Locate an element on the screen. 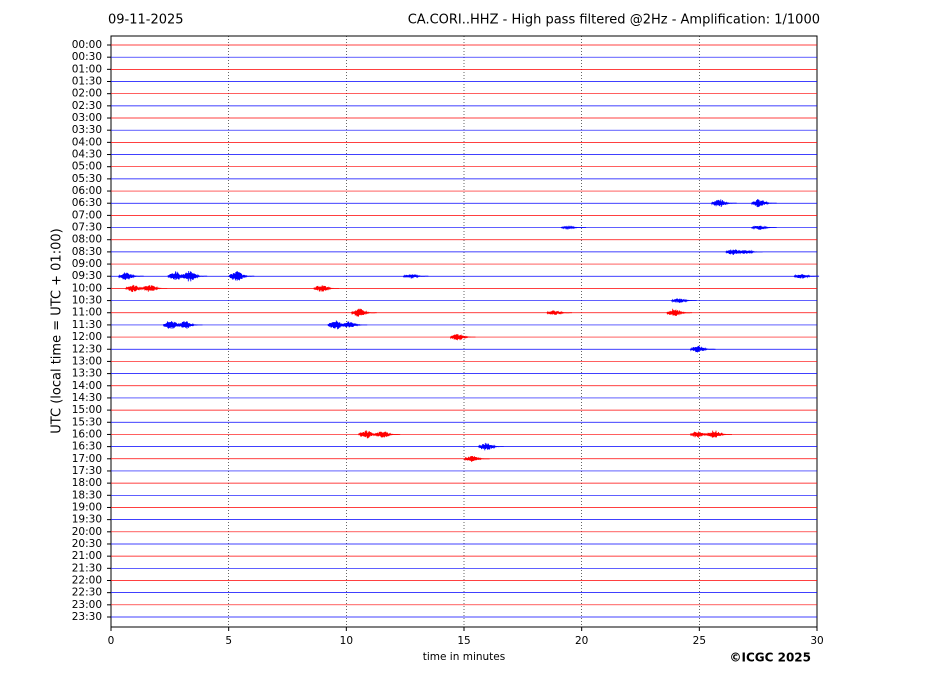  x-tick-label: 0 is located at coordinates (111, 641).